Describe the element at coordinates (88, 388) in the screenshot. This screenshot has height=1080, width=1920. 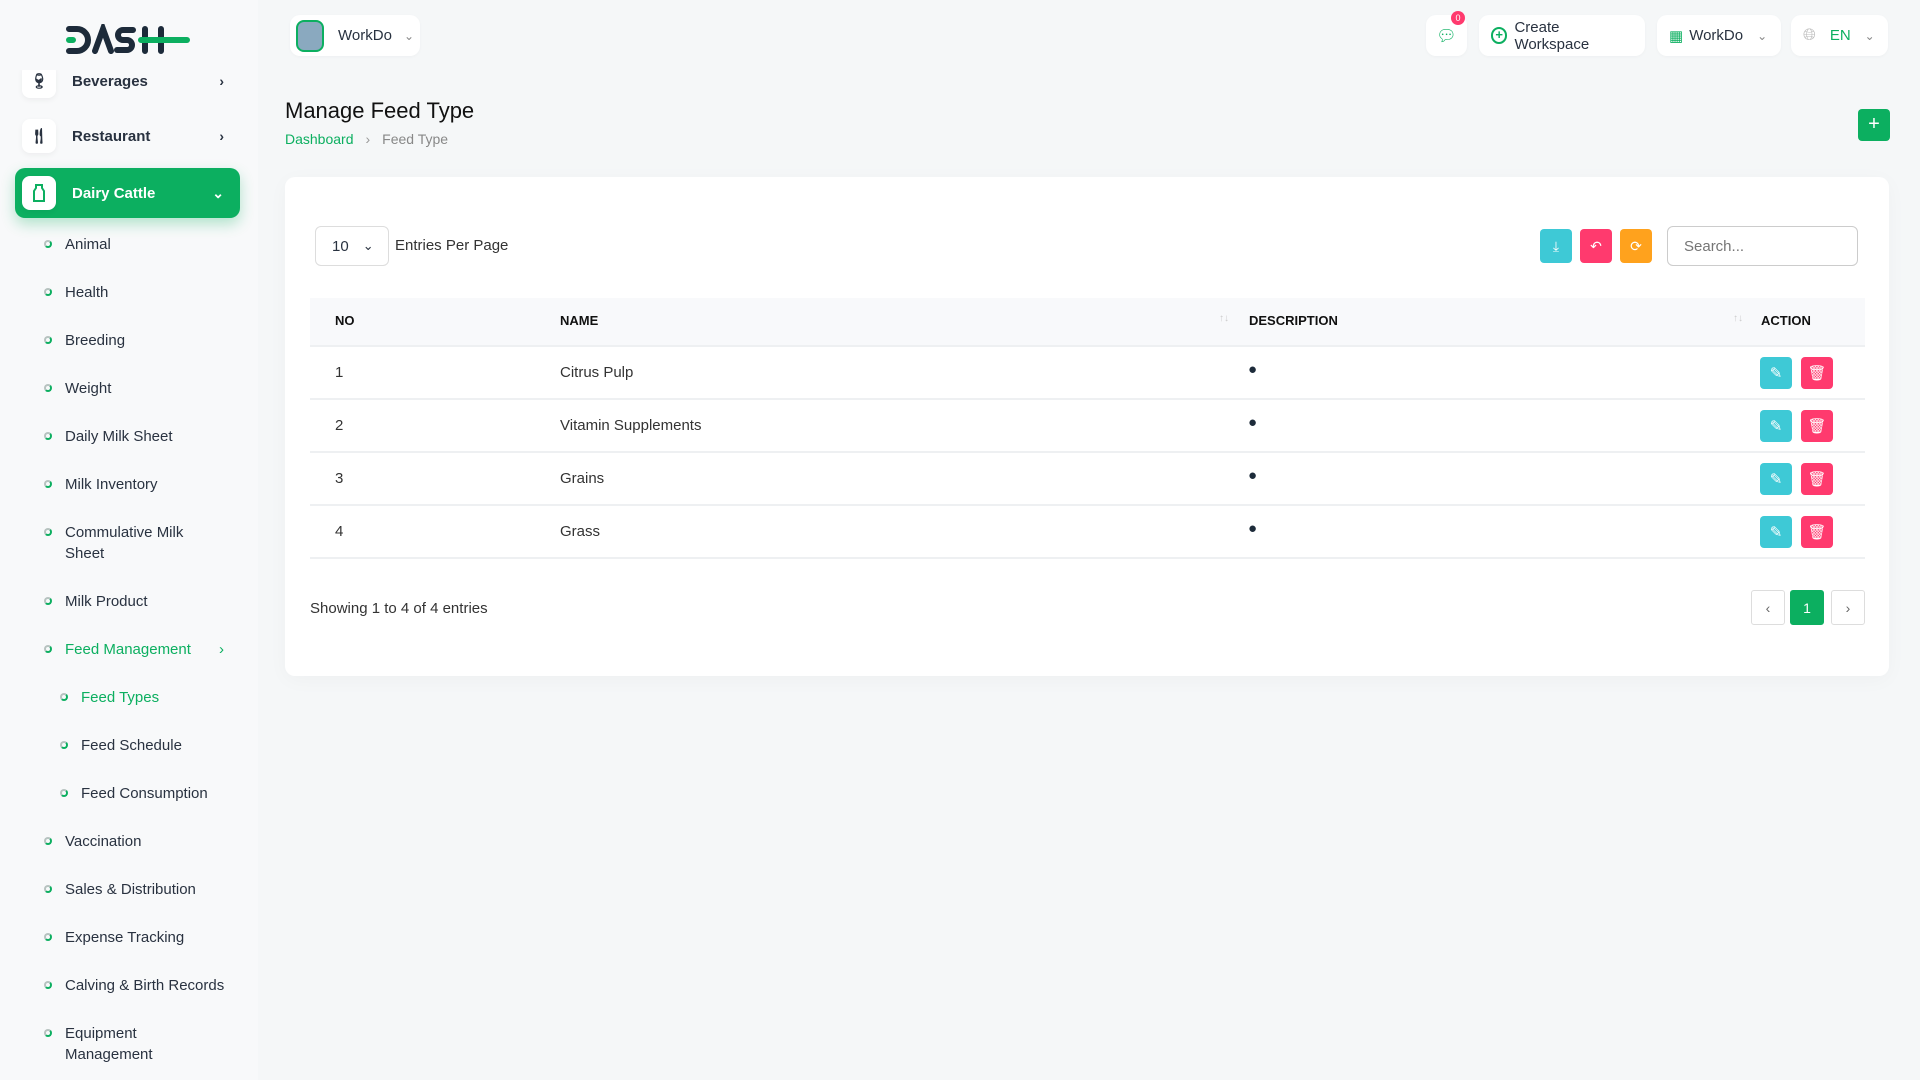
I see `label: Weight` at that location.